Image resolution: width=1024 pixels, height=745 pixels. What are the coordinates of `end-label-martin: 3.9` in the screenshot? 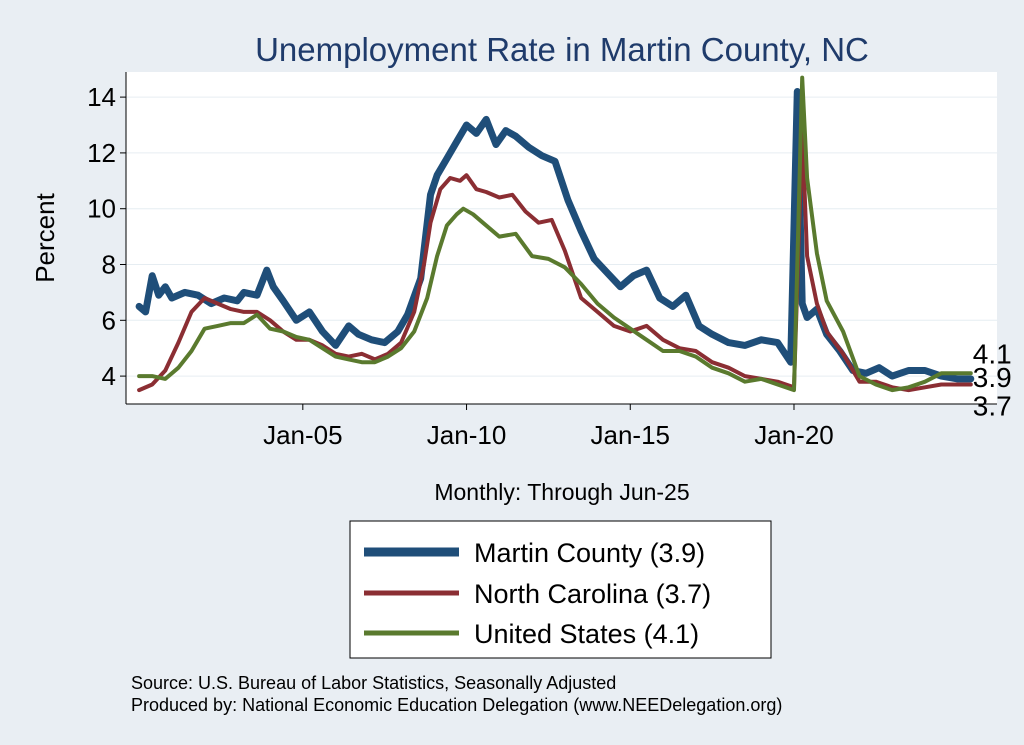 It's located at (992, 377).